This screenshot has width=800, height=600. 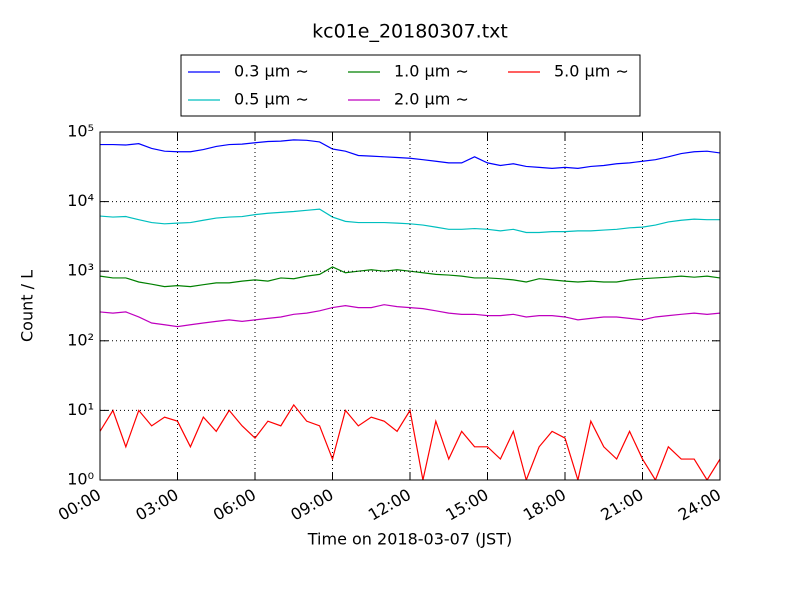 What do you see at coordinates (80, 339) in the screenshot?
I see `y-tick-label: 10²` at bounding box center [80, 339].